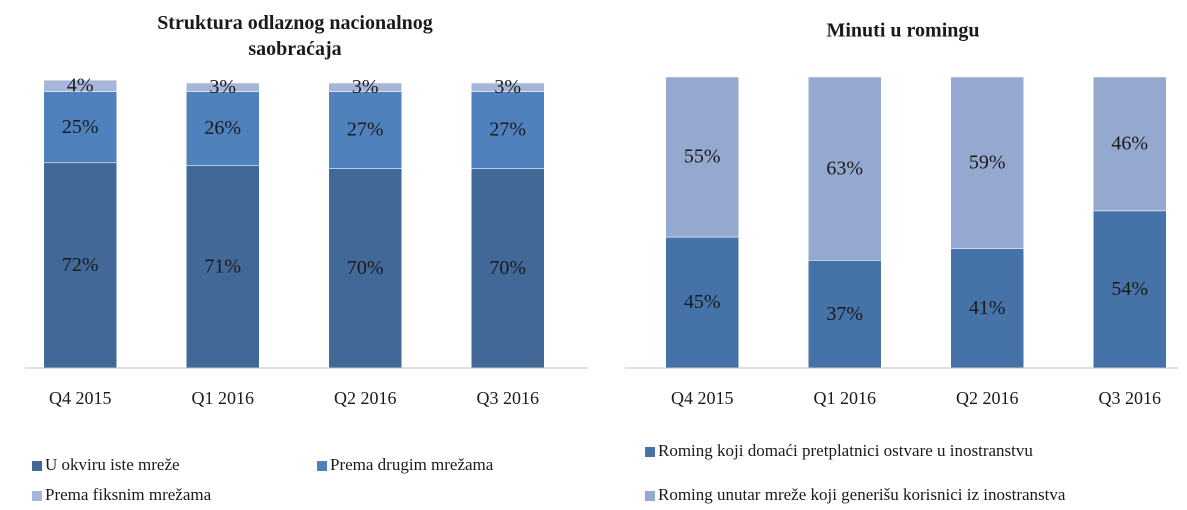  I want to click on data-label: 46%, so click(1129, 144).